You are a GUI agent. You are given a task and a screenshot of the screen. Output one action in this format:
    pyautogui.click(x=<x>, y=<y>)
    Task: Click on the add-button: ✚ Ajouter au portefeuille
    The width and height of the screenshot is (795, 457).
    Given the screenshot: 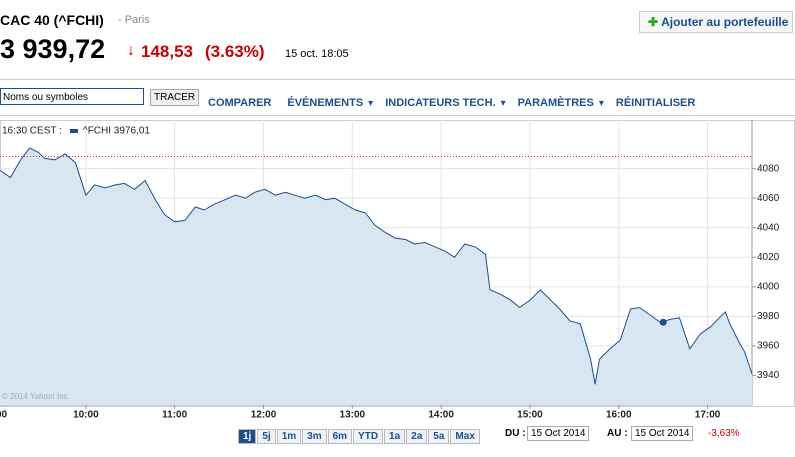 What is the action you would take?
    pyautogui.click(x=716, y=22)
    